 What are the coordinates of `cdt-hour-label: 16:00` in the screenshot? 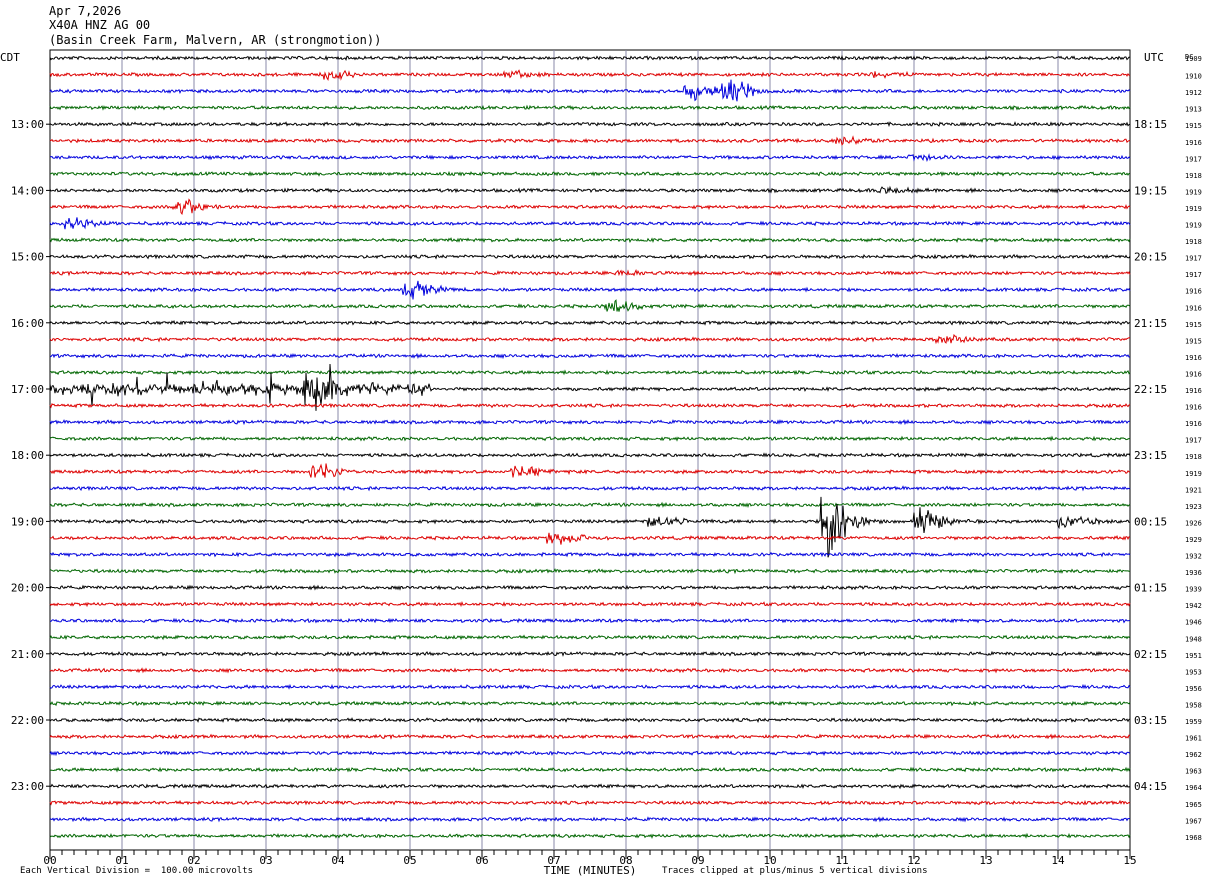 It's located at (27, 323).